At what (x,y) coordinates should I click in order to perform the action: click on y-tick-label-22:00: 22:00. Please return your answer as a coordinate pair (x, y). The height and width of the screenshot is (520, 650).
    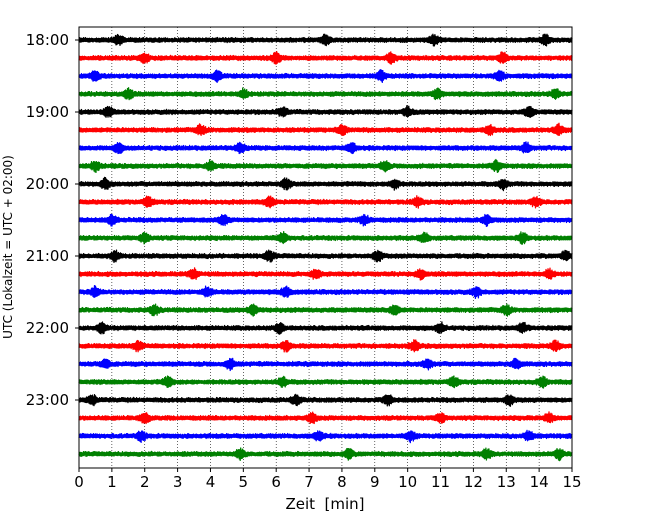
    Looking at the image, I should click on (47, 328).